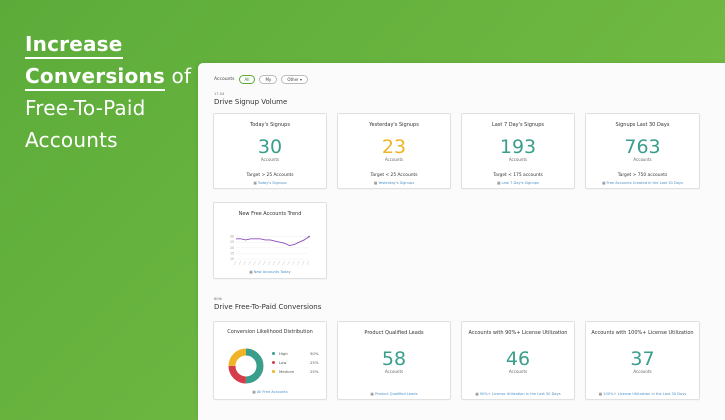  Describe the element at coordinates (642, 175) in the screenshot. I see `kpi-target: Target > 750 accounts` at that location.